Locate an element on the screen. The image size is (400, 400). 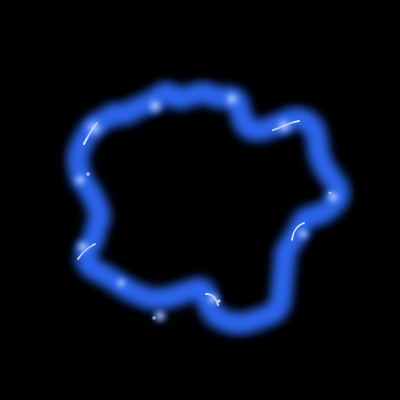
flare-right-middle is located at coordinates (333, 197).